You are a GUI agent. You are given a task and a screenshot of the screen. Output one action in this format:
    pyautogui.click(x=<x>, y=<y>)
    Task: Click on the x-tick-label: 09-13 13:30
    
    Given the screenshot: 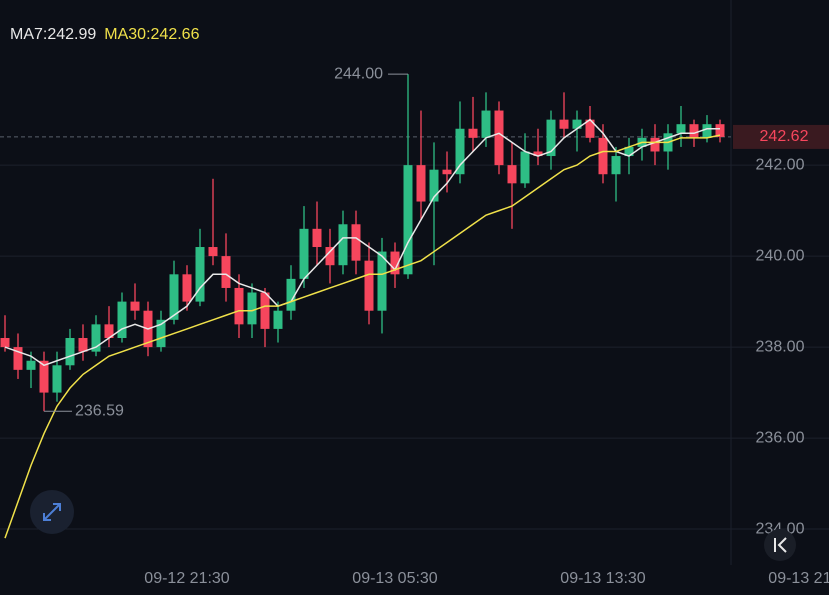 What is the action you would take?
    pyautogui.click(x=603, y=578)
    